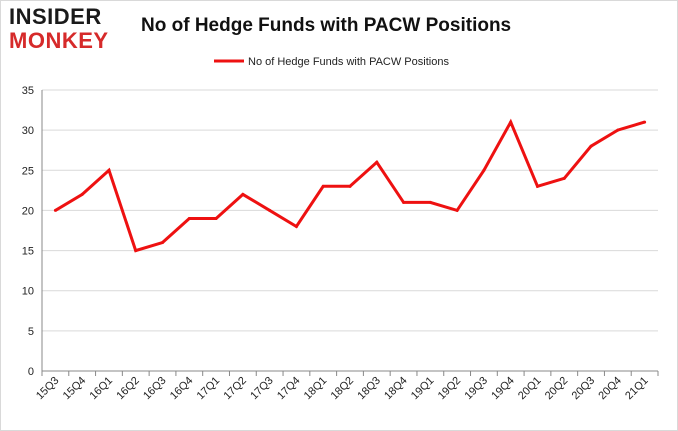 The width and height of the screenshot is (678, 431). What do you see at coordinates (235, 389) in the screenshot?
I see `x-tick-label: 17Q2` at bounding box center [235, 389].